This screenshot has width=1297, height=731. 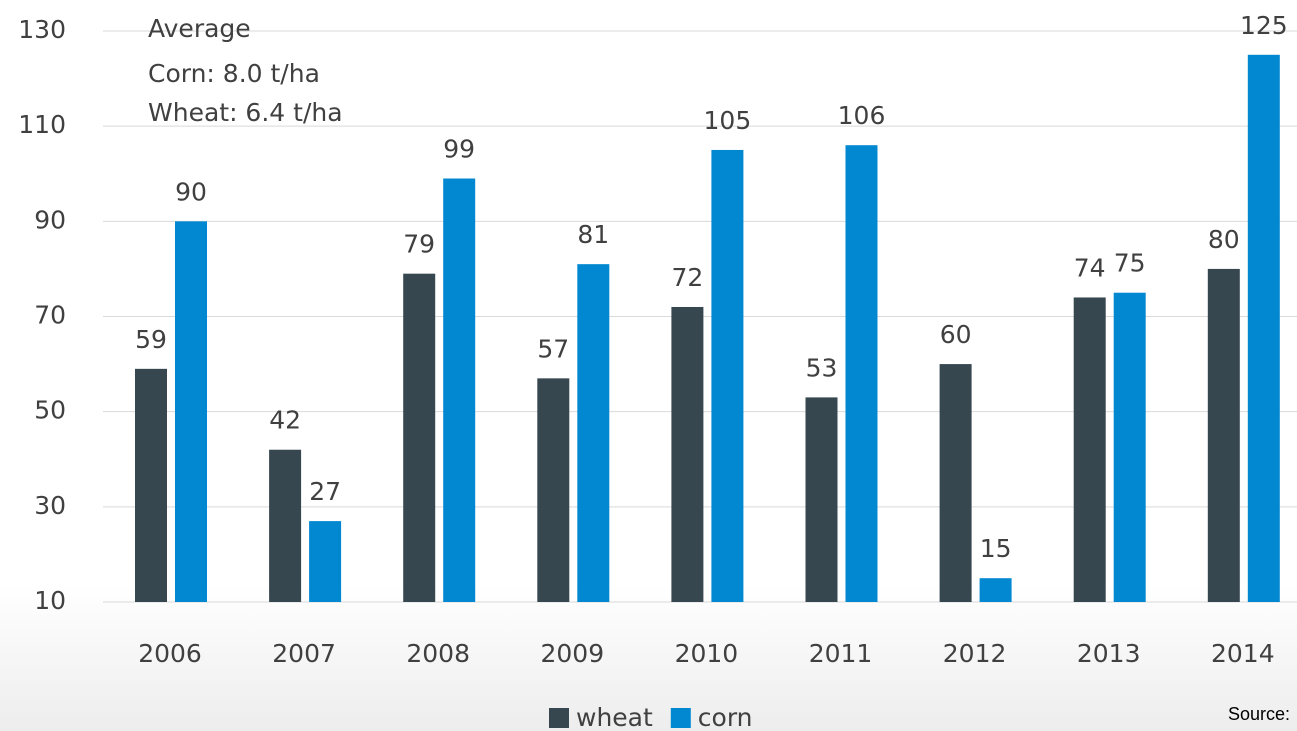 I want to click on data-label: 79, so click(x=419, y=244).